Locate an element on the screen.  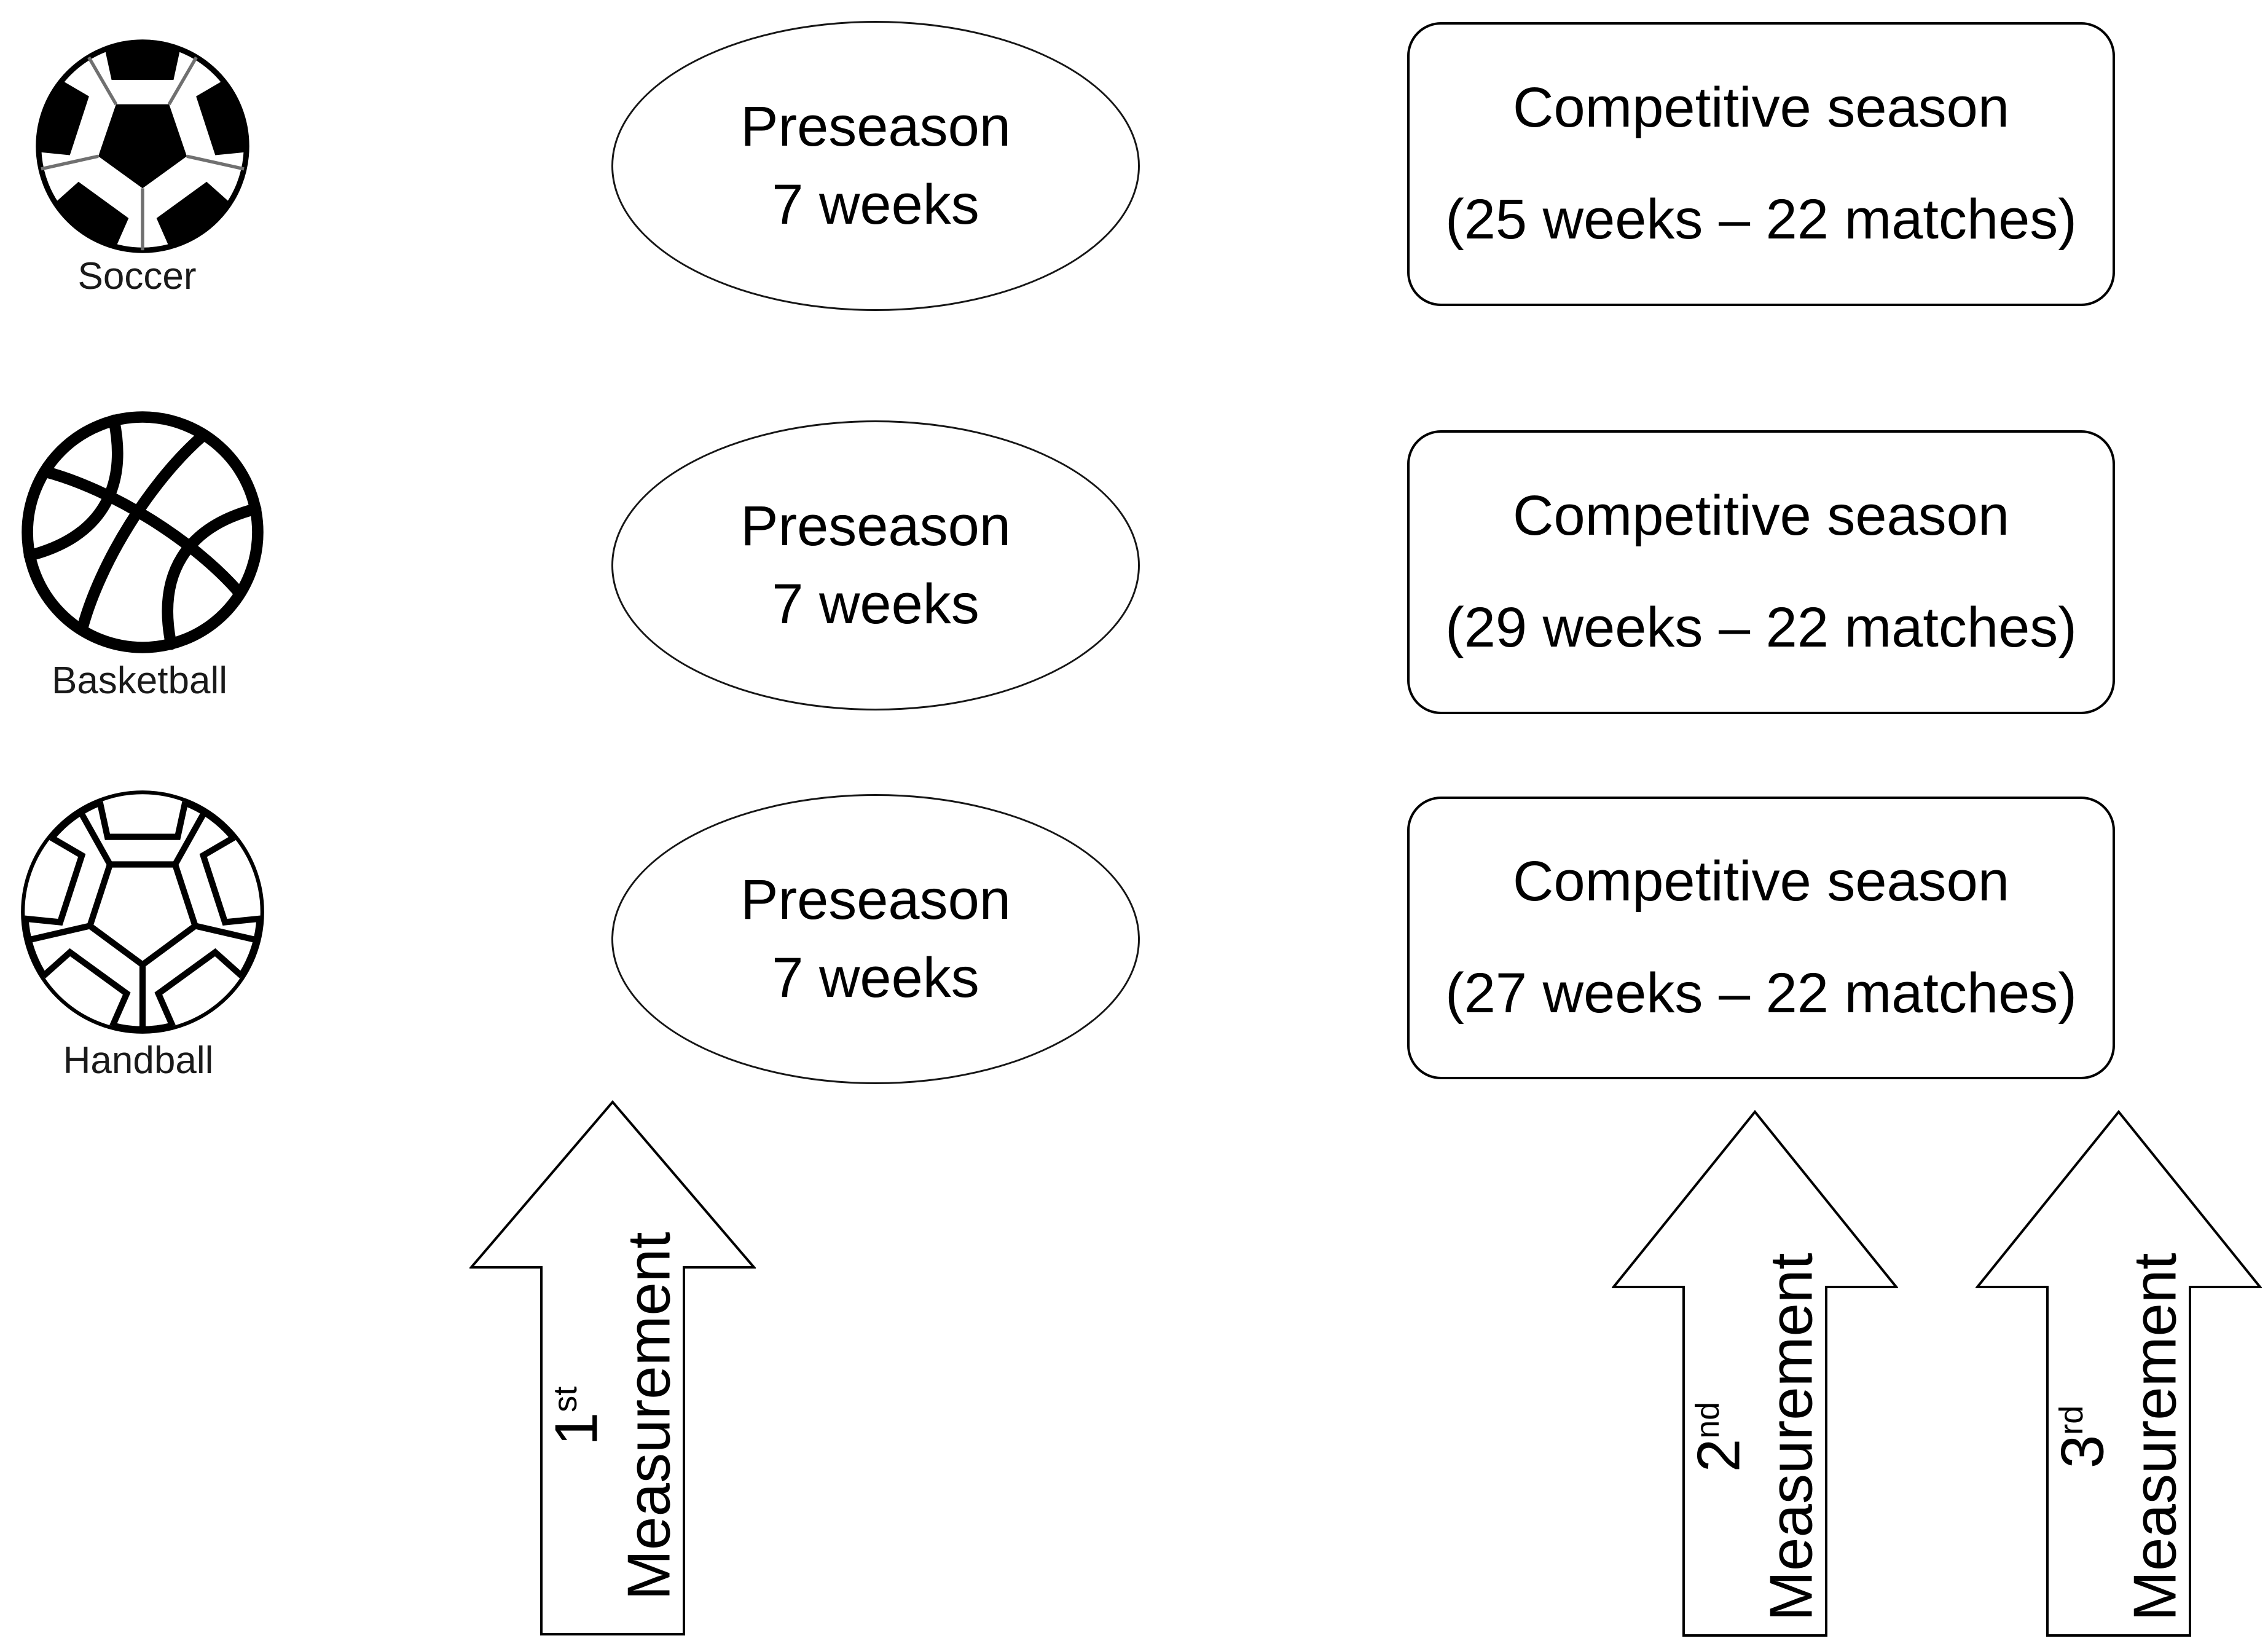
preseason-ellipse-handball: Preseason 7 weeks is located at coordinates (875, 939).